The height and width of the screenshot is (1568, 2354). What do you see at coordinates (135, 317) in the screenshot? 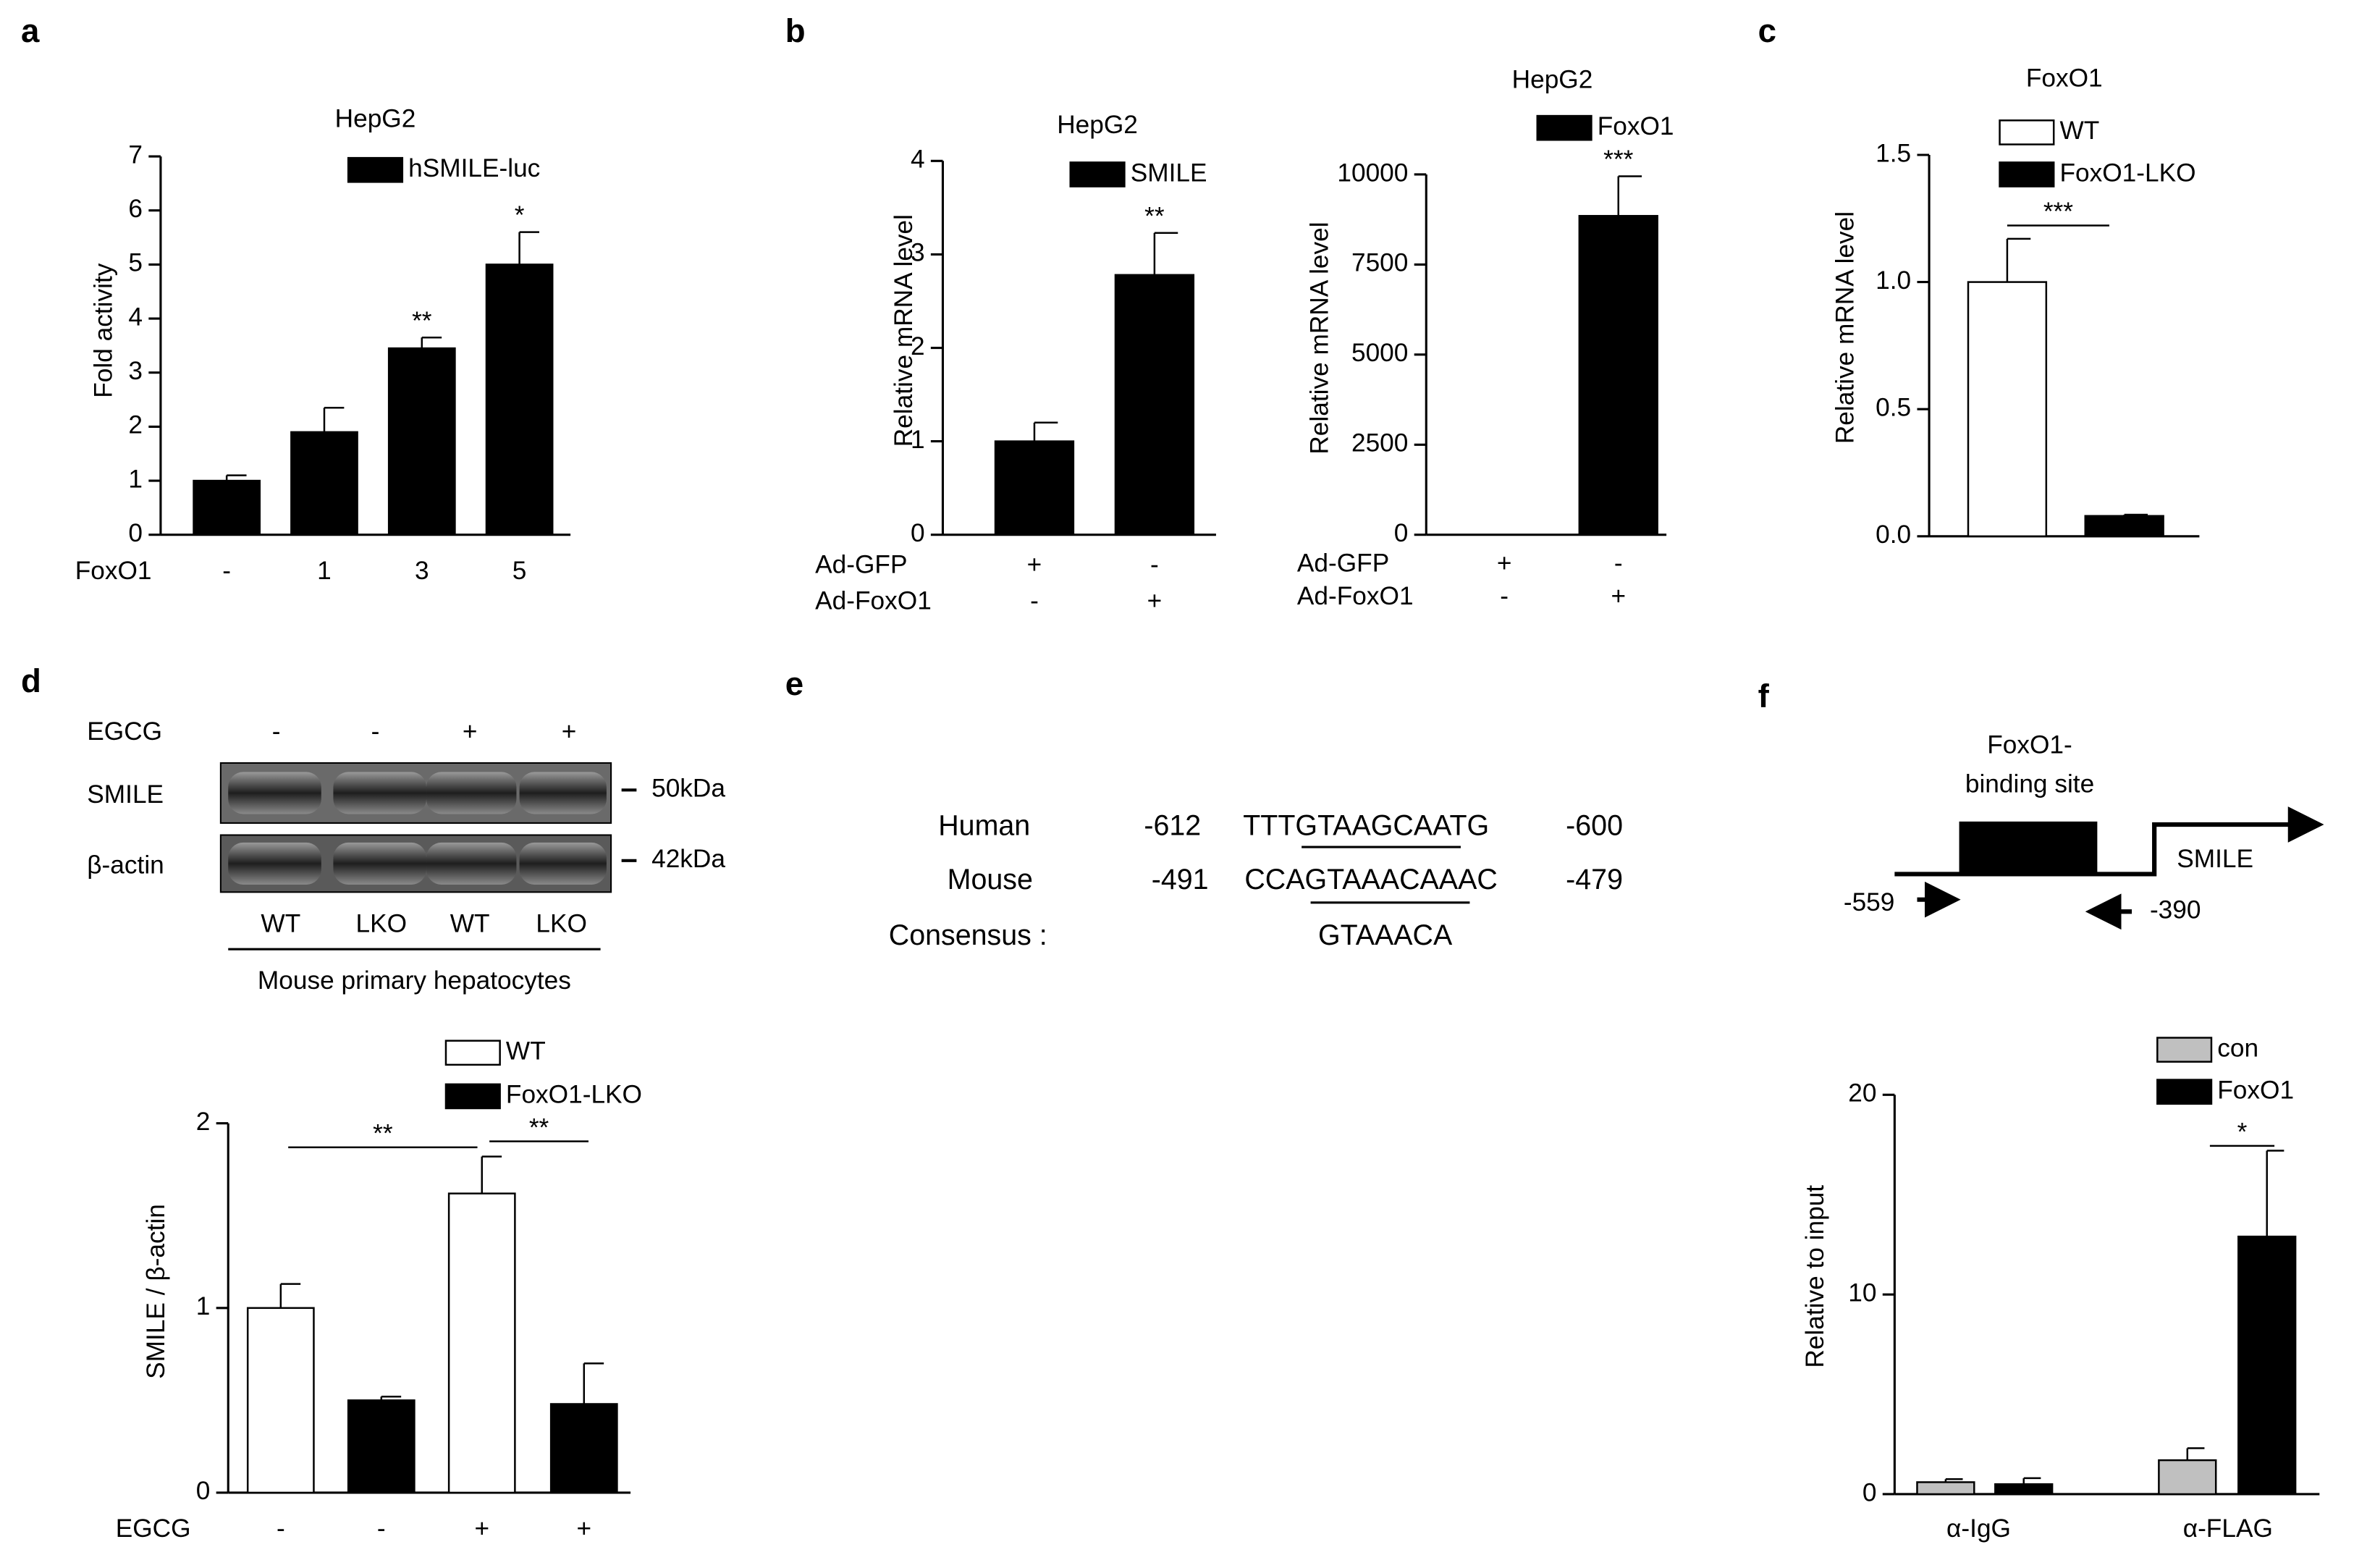
I see `y-tick-label: 4` at bounding box center [135, 317].